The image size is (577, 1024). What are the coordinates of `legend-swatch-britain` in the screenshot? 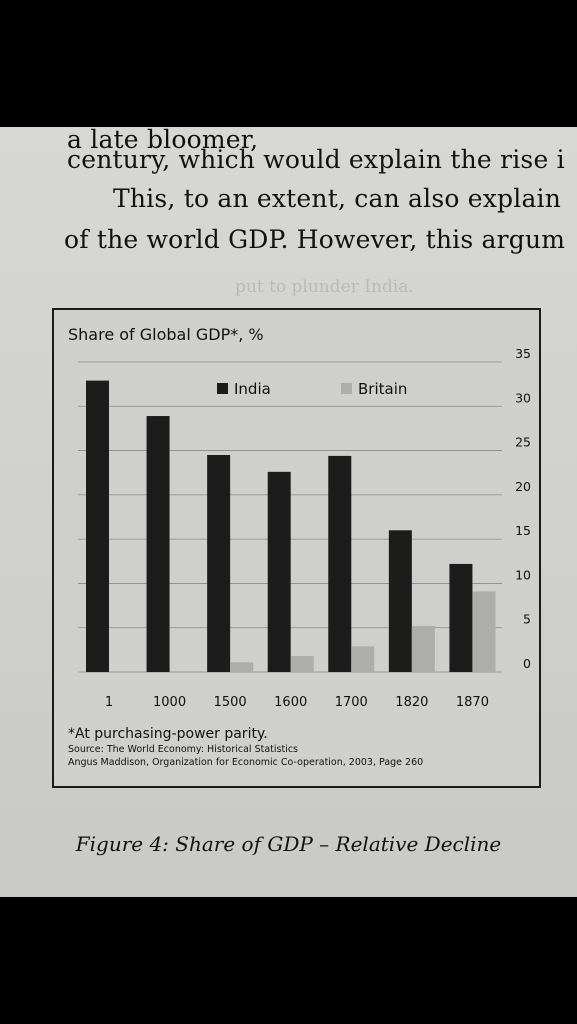 It's located at (346, 388).